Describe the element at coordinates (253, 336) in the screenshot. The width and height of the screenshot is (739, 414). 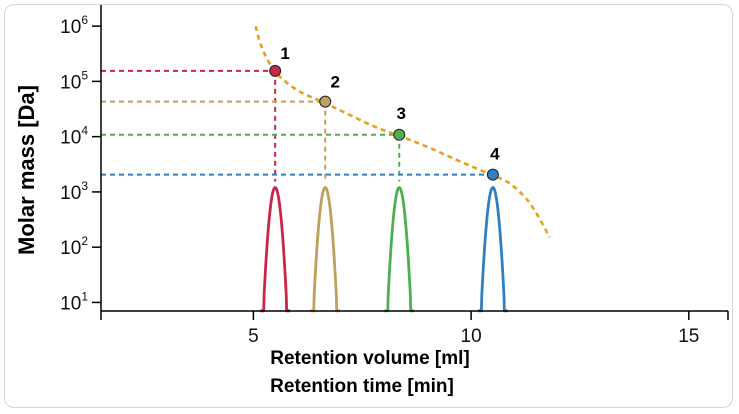
I see `x-tick-label: 5` at that location.